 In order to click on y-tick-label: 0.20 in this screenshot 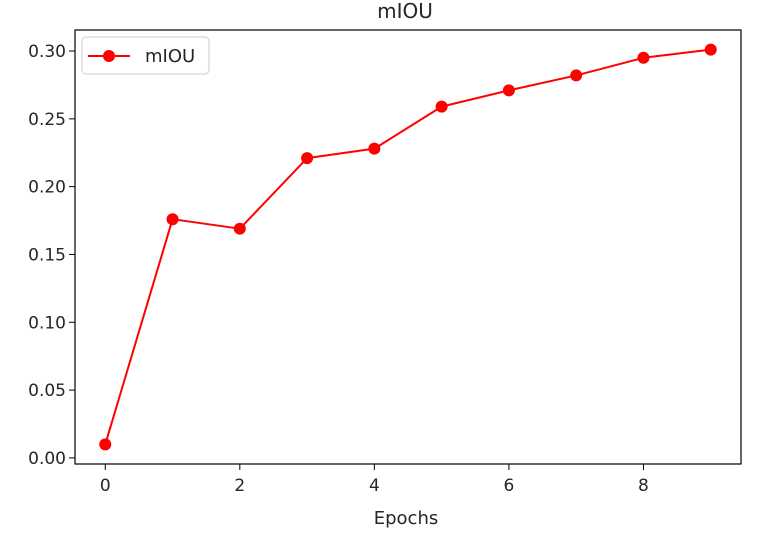, I will do `click(47, 188)`.